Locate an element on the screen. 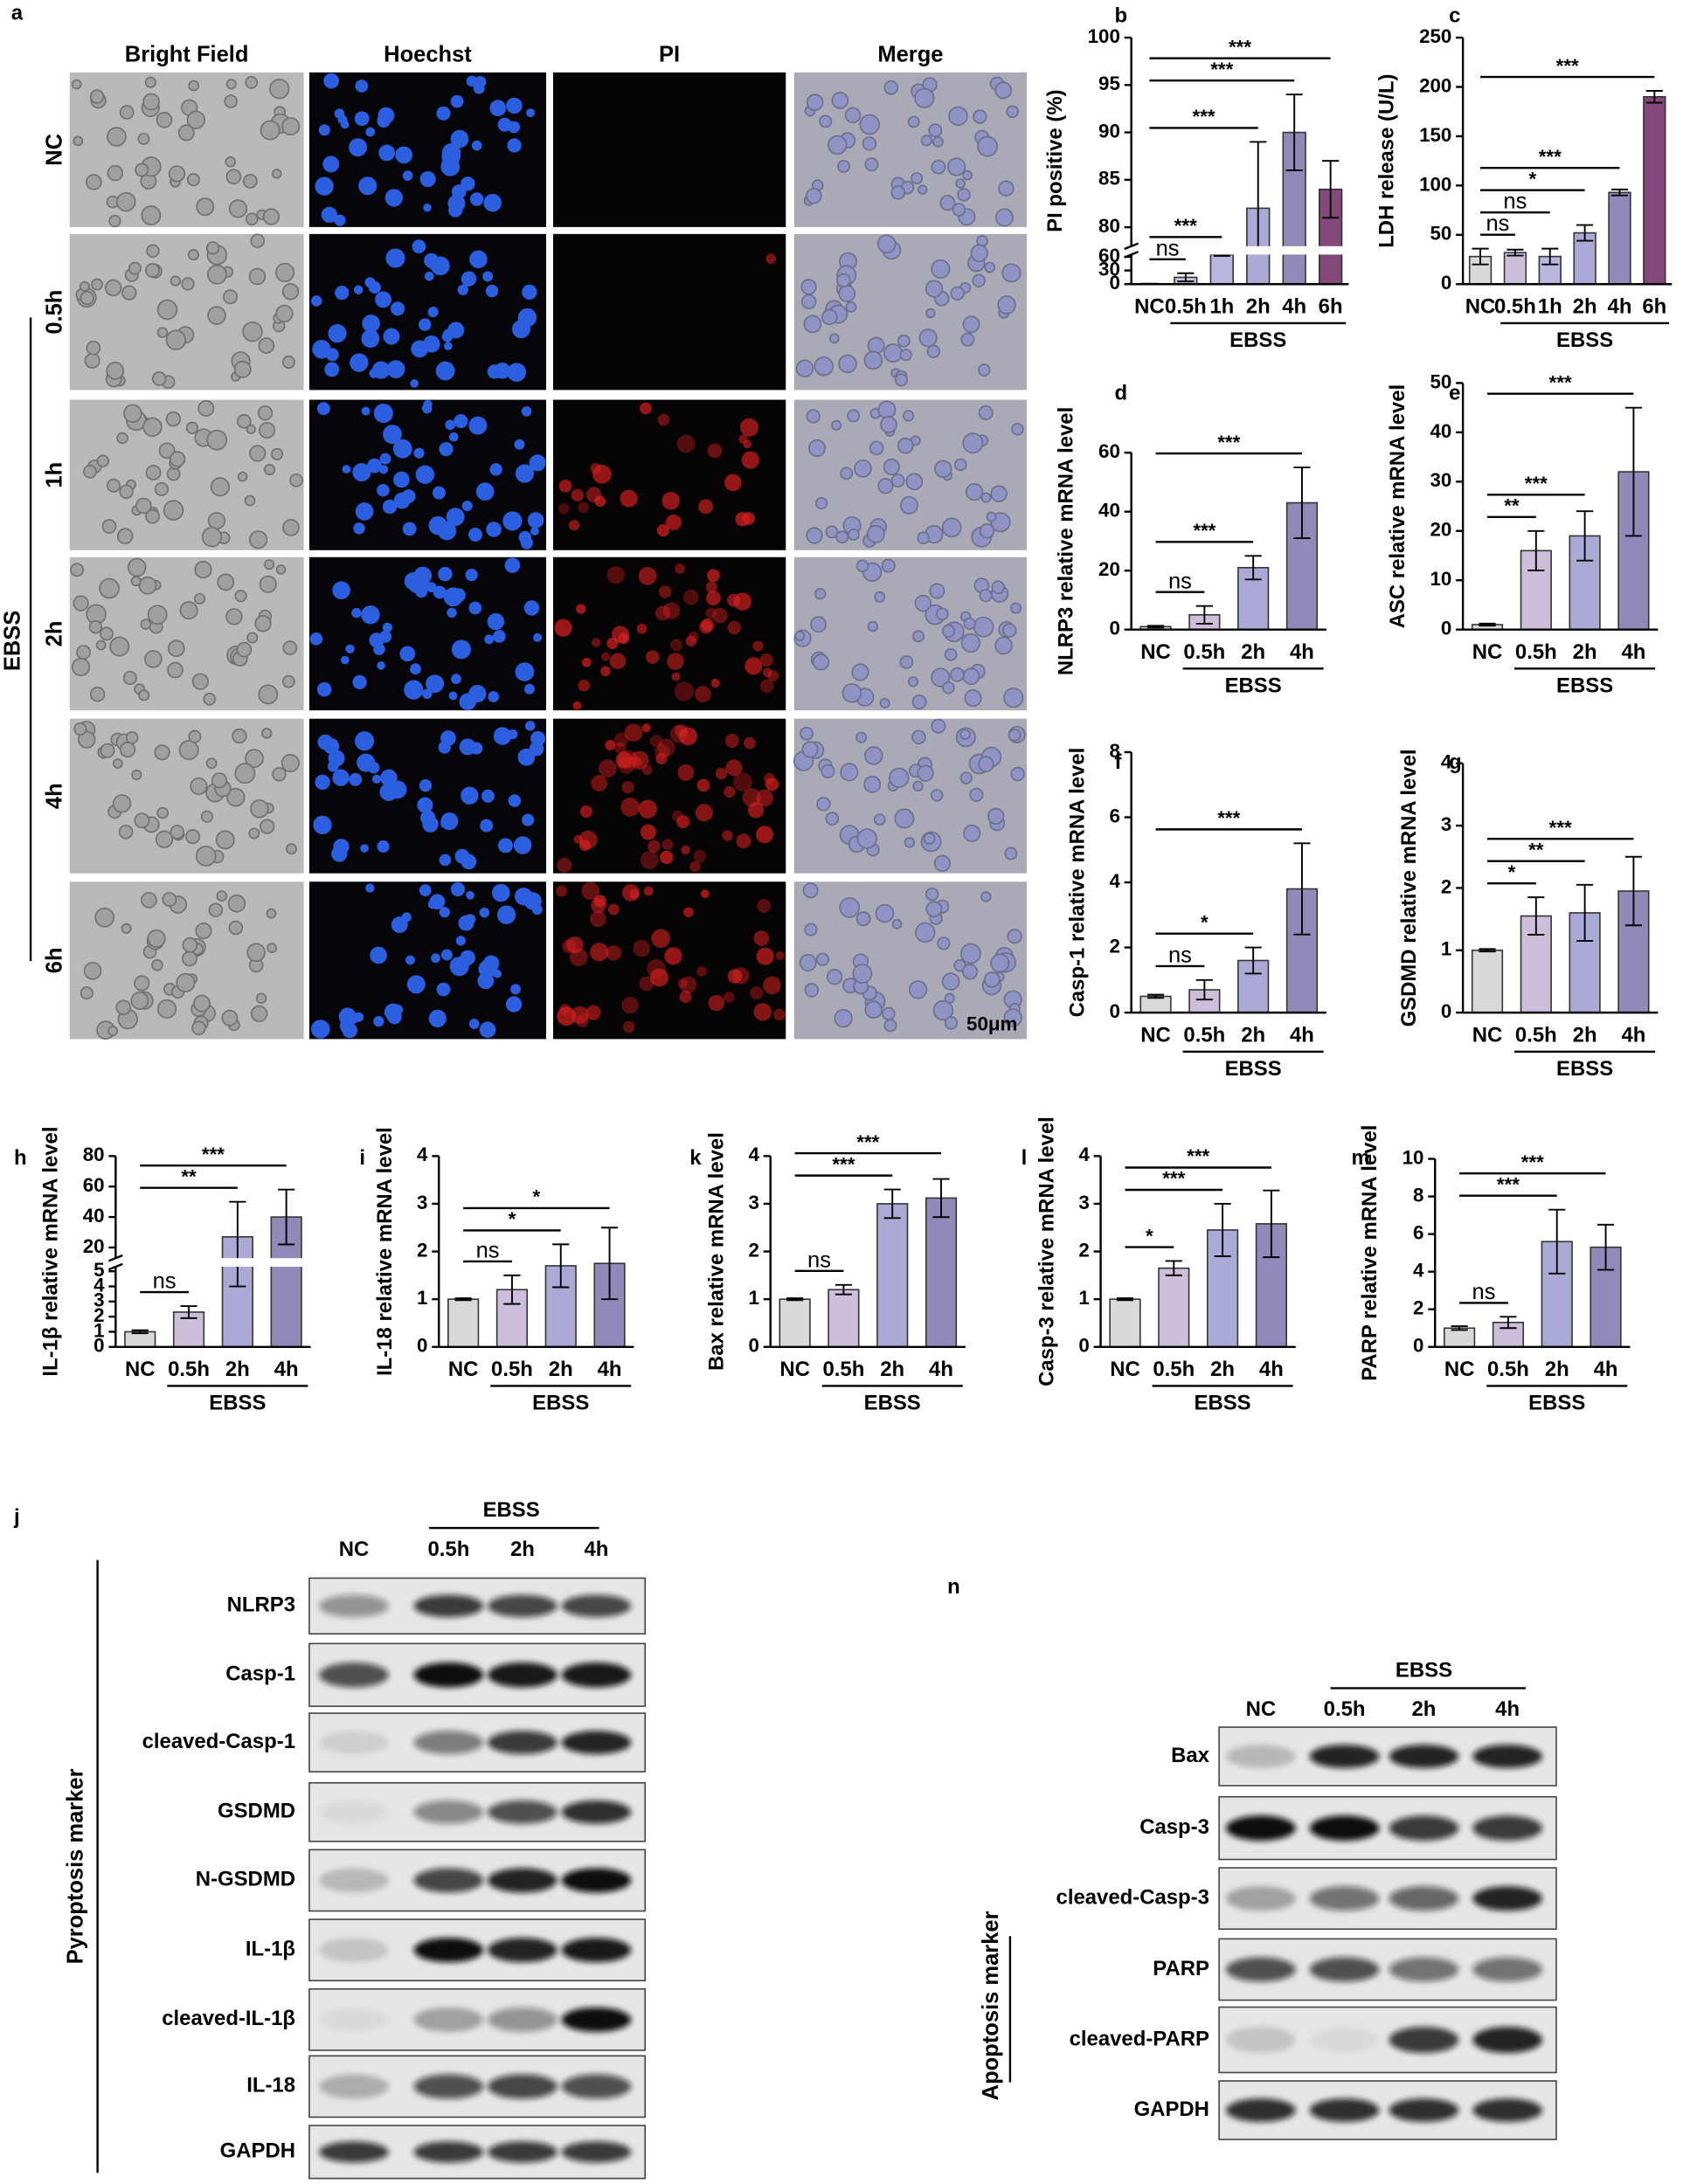 The width and height of the screenshot is (1690, 2184). x-tick-label: 2h is located at coordinates (1585, 652).